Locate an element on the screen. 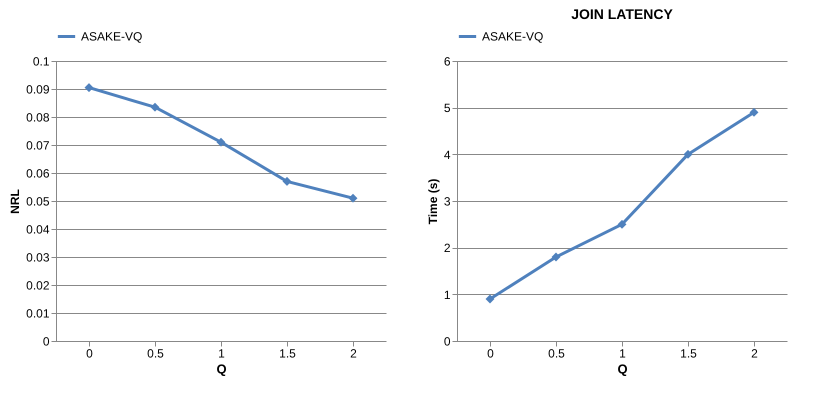  y-tick-label: 0.07 is located at coordinates (38, 145).